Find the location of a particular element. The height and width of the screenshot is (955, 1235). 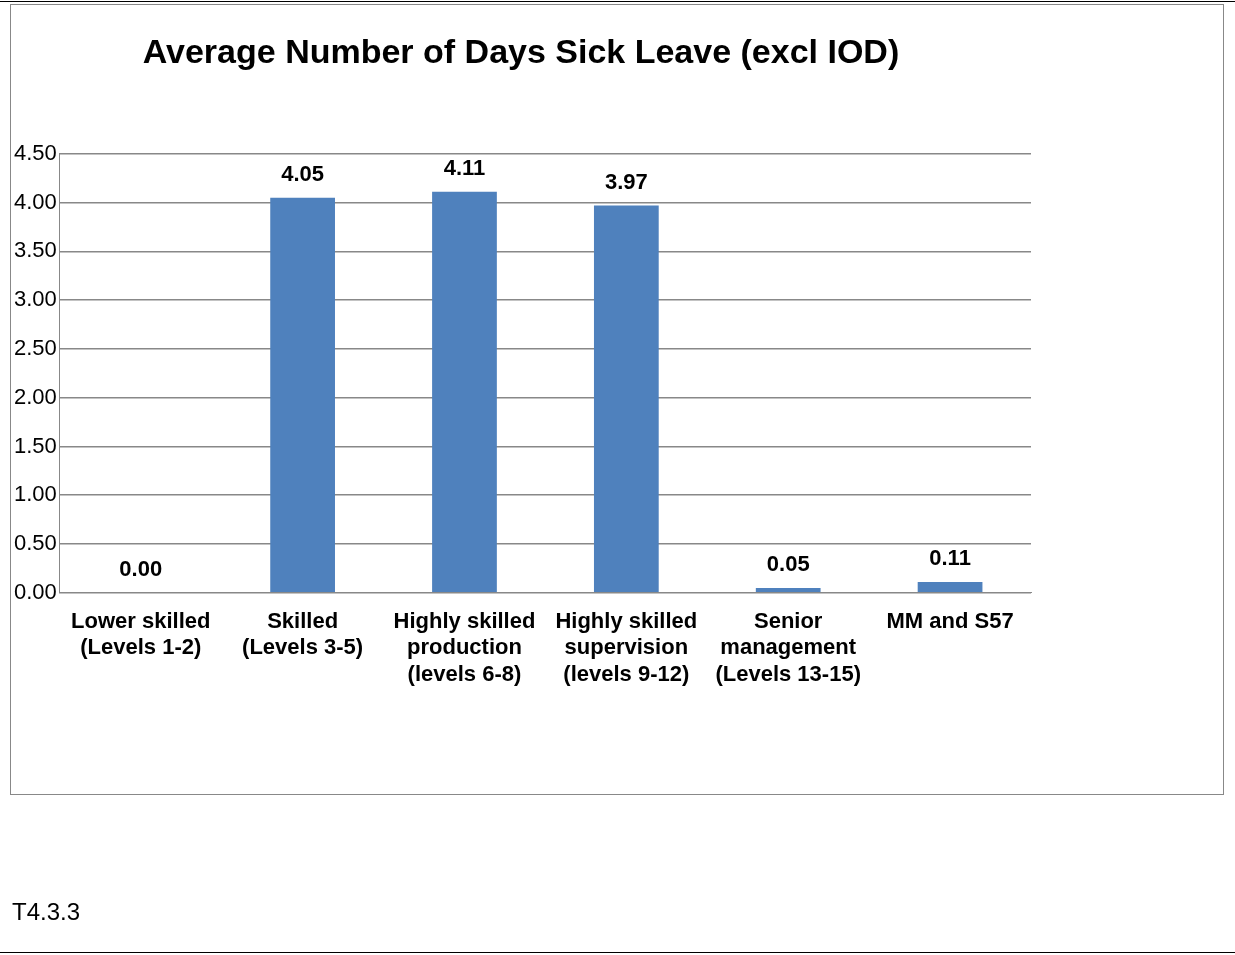

x-tick-label: Highly skilled supervision (levels 9-12) is located at coordinates (626, 647).